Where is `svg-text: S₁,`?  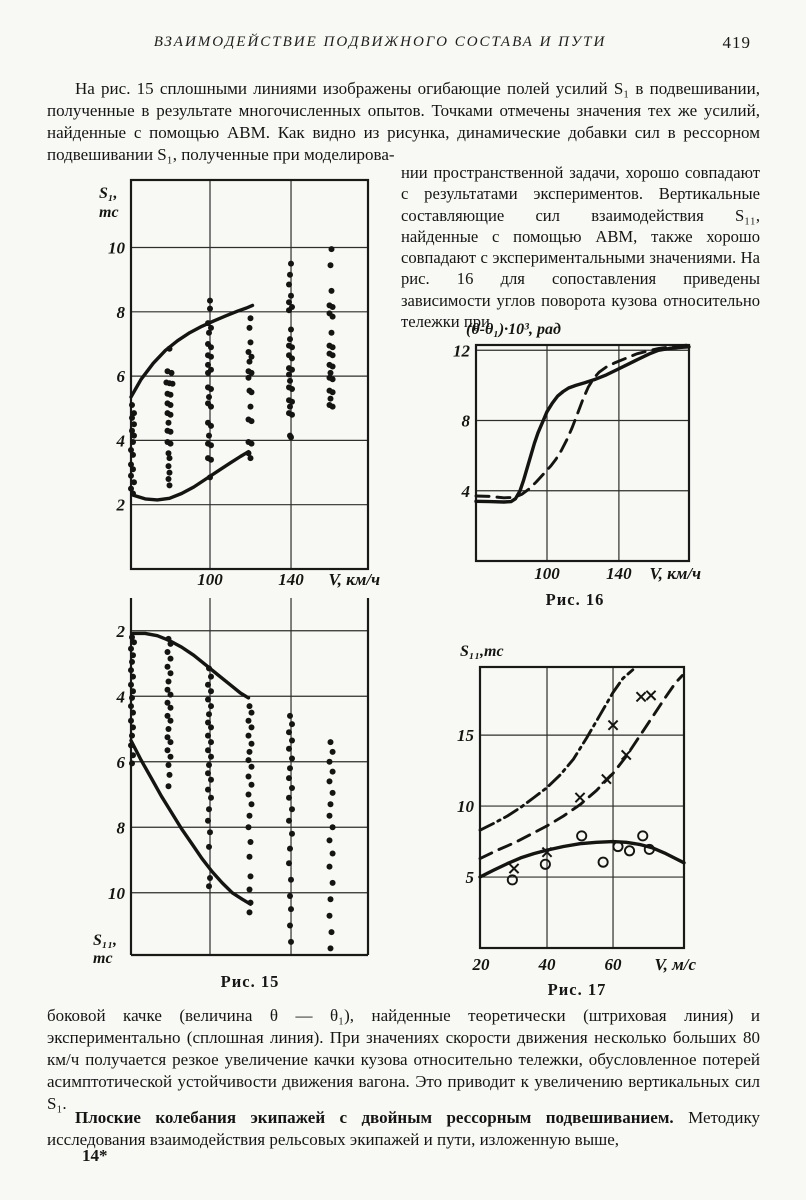
svg-text: S₁, is located at coordinates (108, 193).